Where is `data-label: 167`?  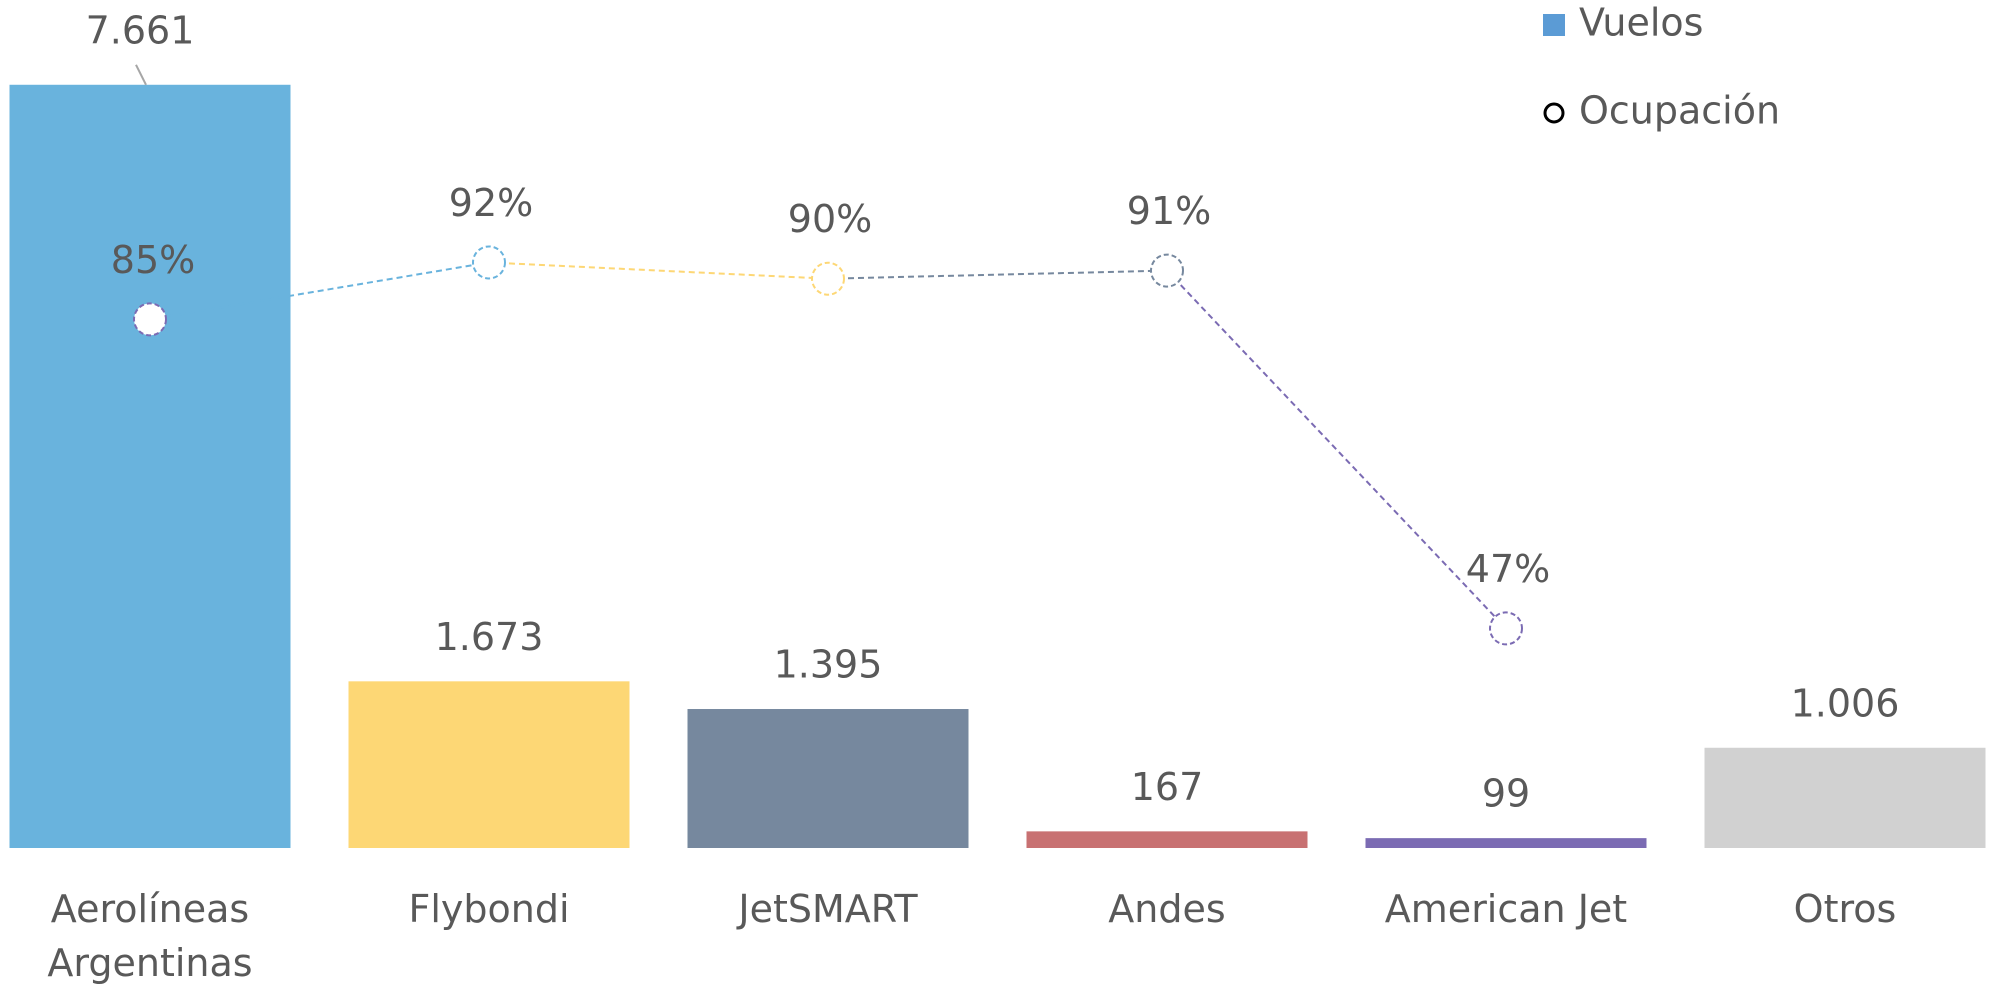
data-label: 167 is located at coordinates (1167, 787).